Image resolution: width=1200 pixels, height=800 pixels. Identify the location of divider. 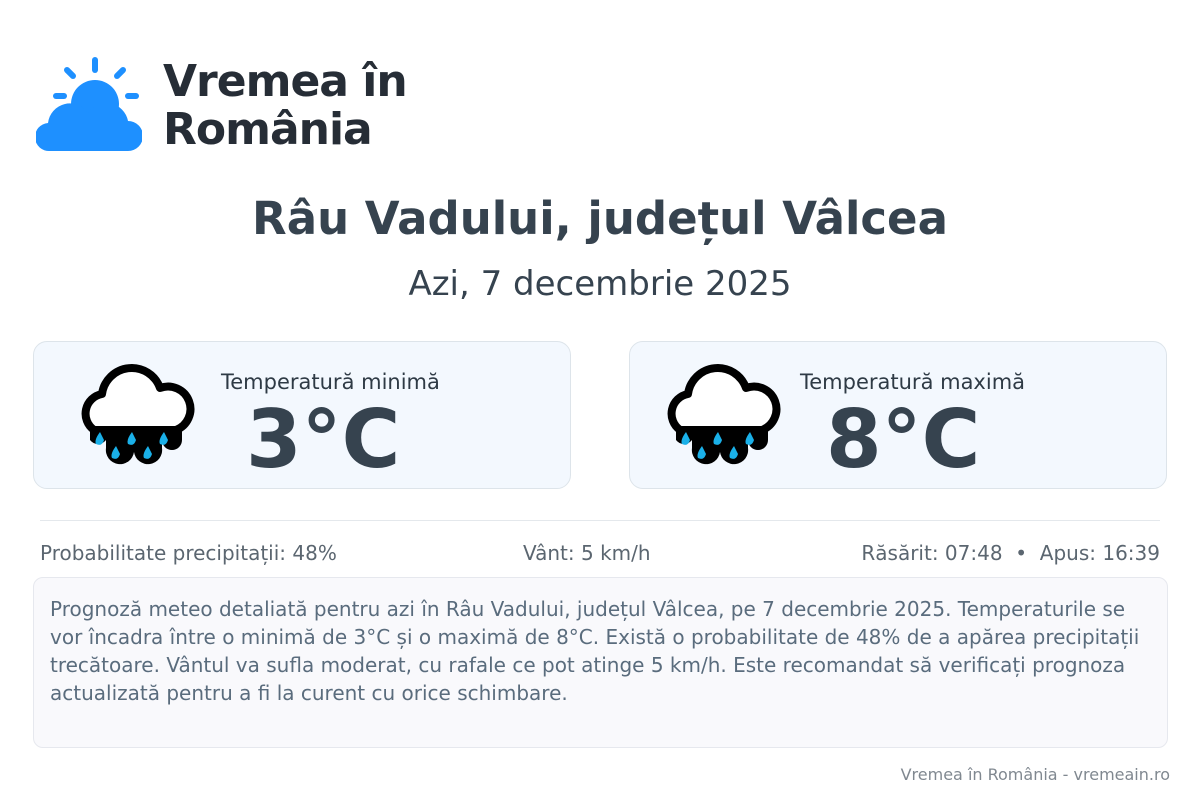
(600, 520).